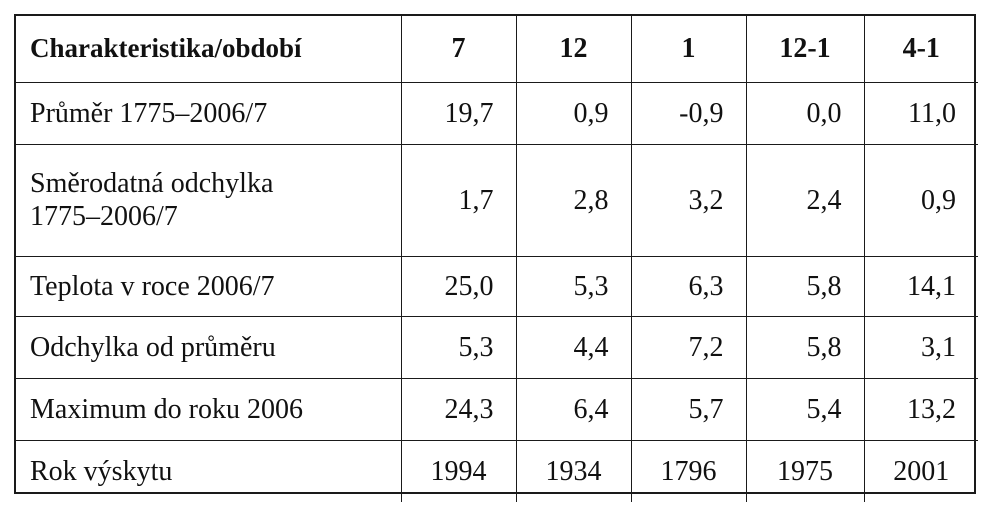  Describe the element at coordinates (458, 409) in the screenshot. I see `table-cell: 24,3` at that location.